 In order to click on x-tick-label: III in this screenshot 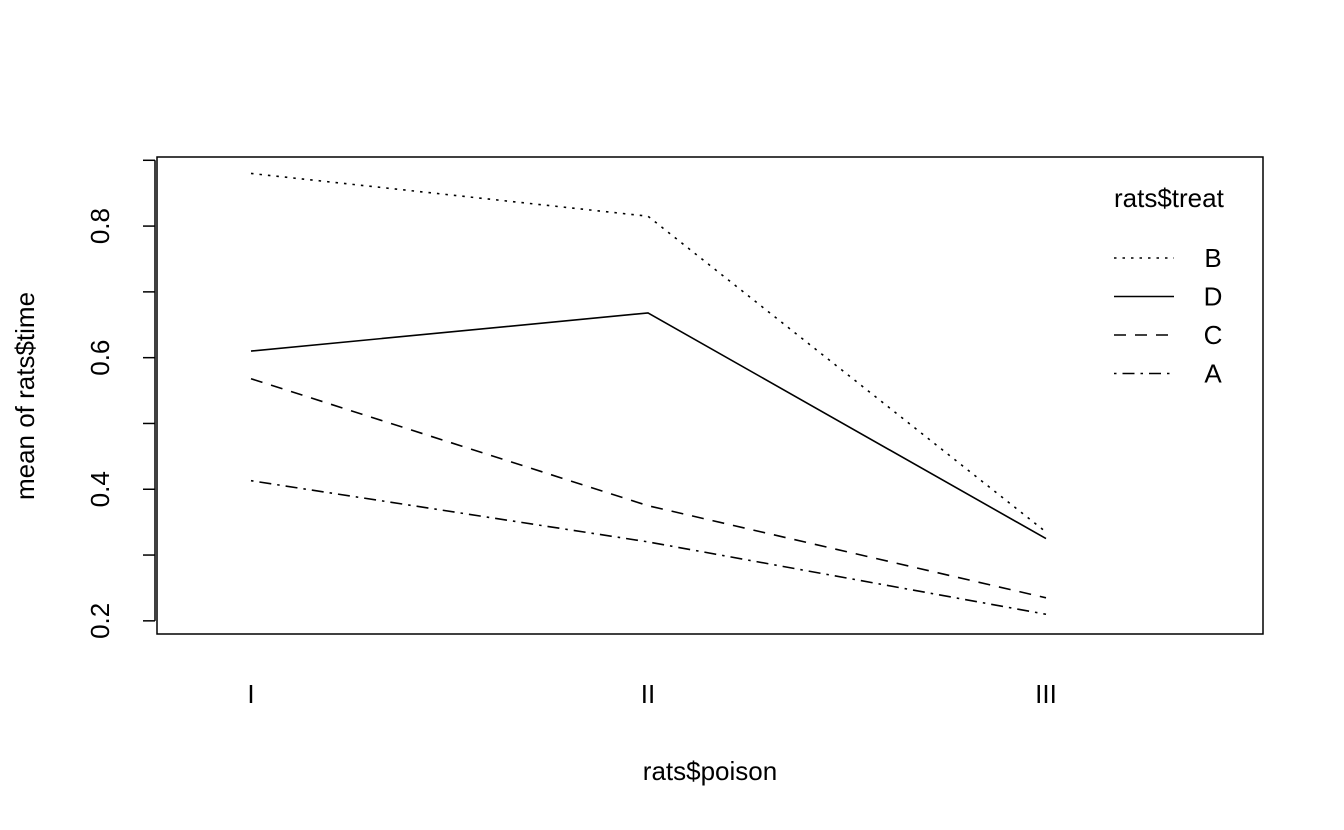, I will do `click(1046, 694)`.